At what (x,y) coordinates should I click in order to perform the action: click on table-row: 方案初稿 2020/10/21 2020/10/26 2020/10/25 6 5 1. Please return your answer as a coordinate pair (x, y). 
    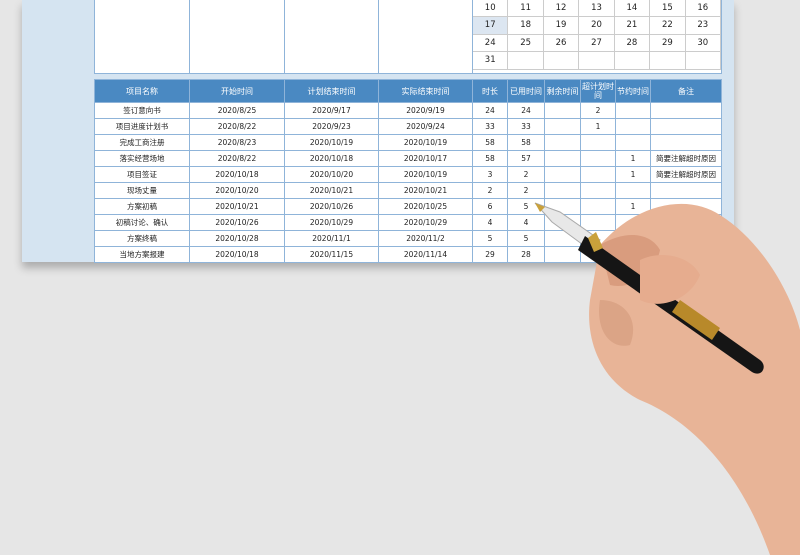
    Looking at the image, I should click on (408, 206).